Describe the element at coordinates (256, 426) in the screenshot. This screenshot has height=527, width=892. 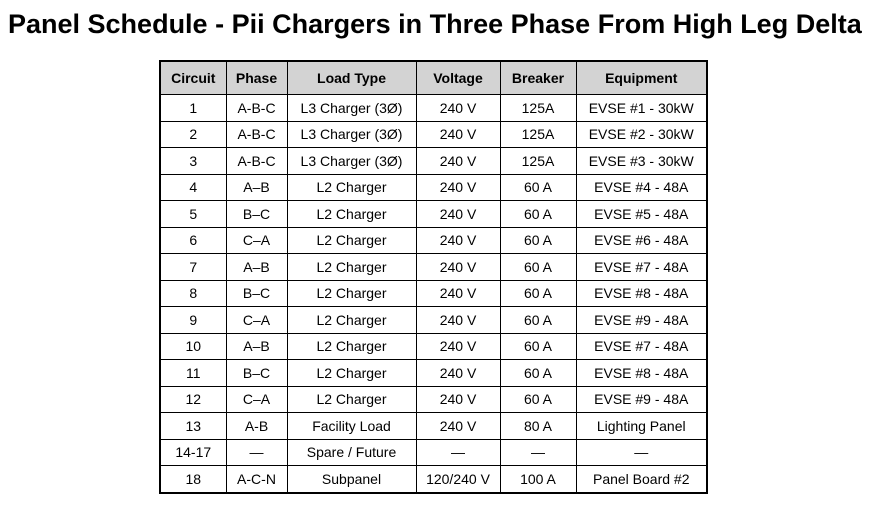
I see `cell-phase: A-B` at that location.